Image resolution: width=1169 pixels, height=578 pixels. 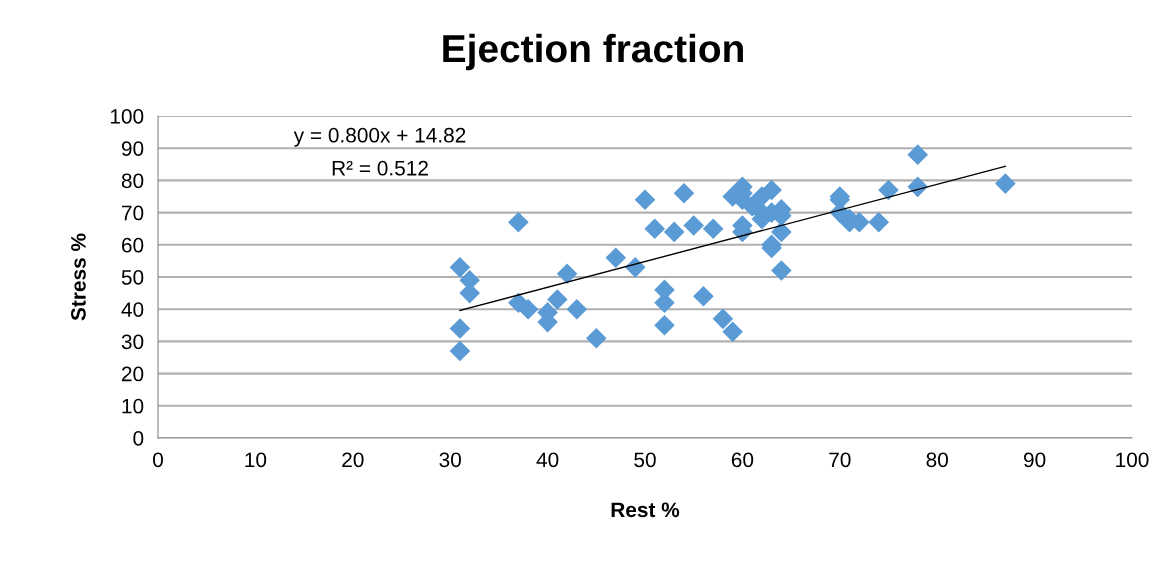 What do you see at coordinates (132, 374) in the screenshot?
I see `y-tick-label: 20` at bounding box center [132, 374].